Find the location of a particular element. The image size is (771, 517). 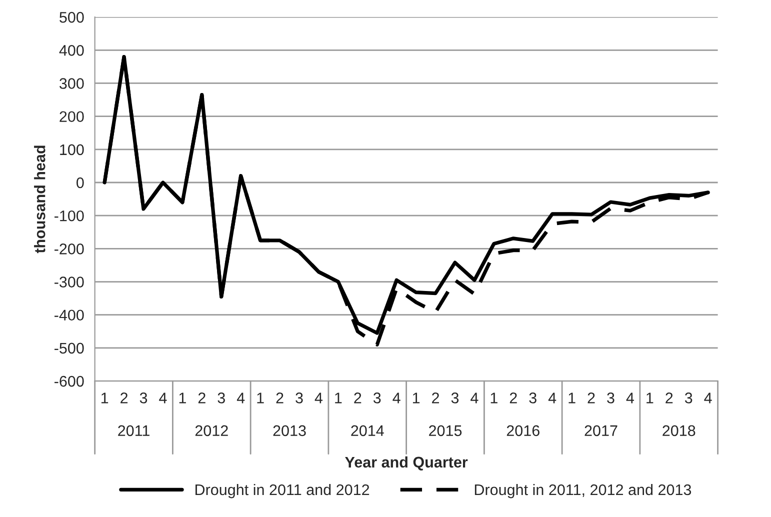

y-tick-label: -600 is located at coordinates (69, 381).